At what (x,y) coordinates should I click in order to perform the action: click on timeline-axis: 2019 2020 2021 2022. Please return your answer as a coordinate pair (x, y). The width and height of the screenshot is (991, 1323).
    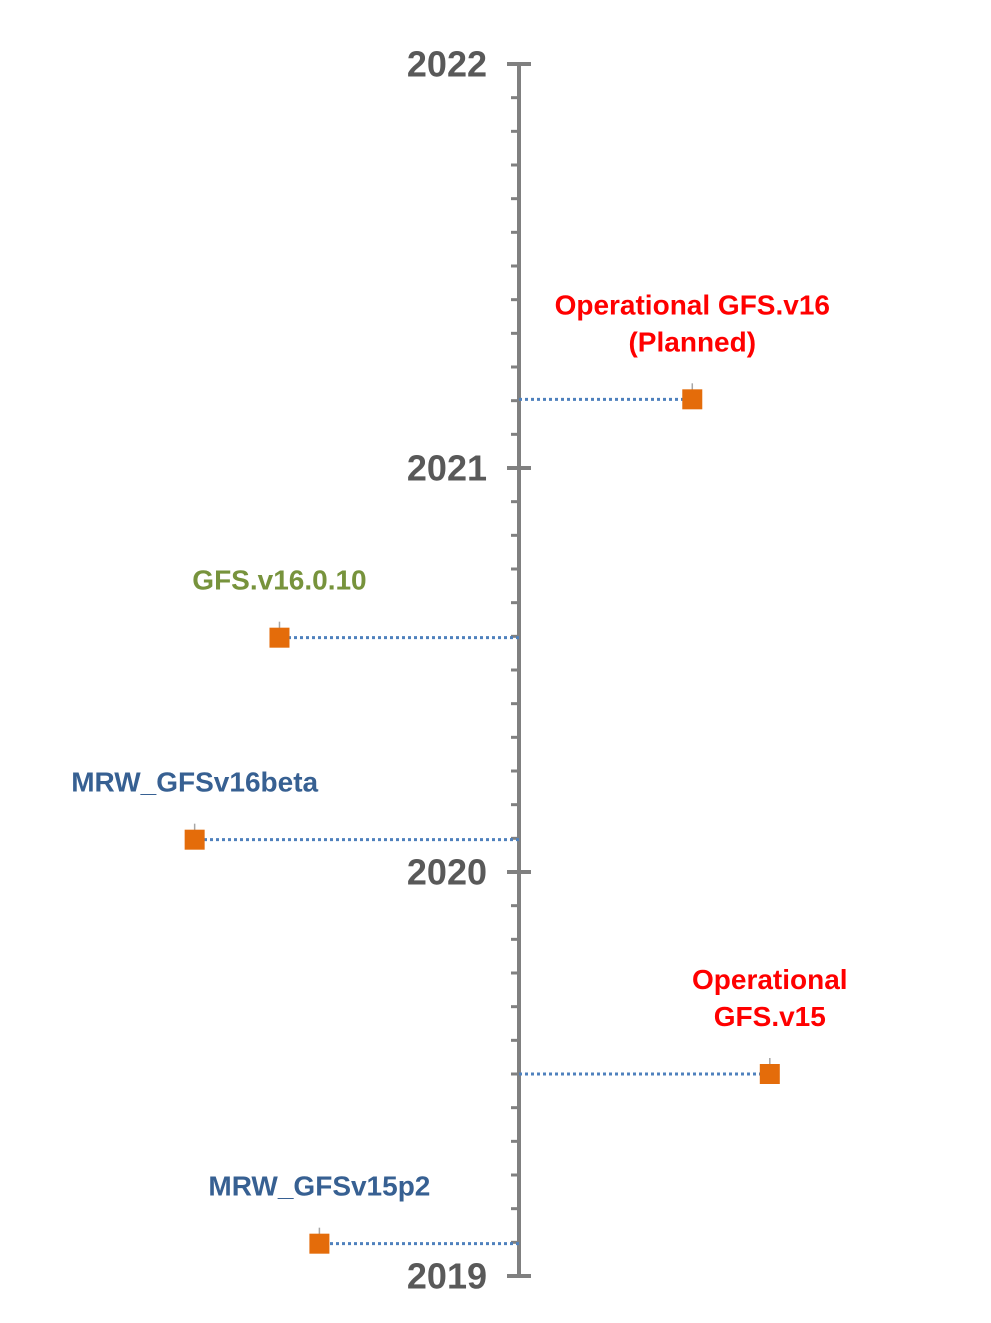
    Looking at the image, I should click on (469, 670).